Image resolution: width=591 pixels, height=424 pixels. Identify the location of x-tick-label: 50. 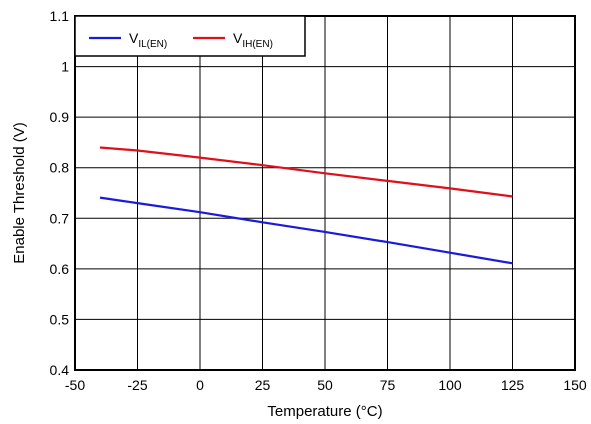
(325, 385).